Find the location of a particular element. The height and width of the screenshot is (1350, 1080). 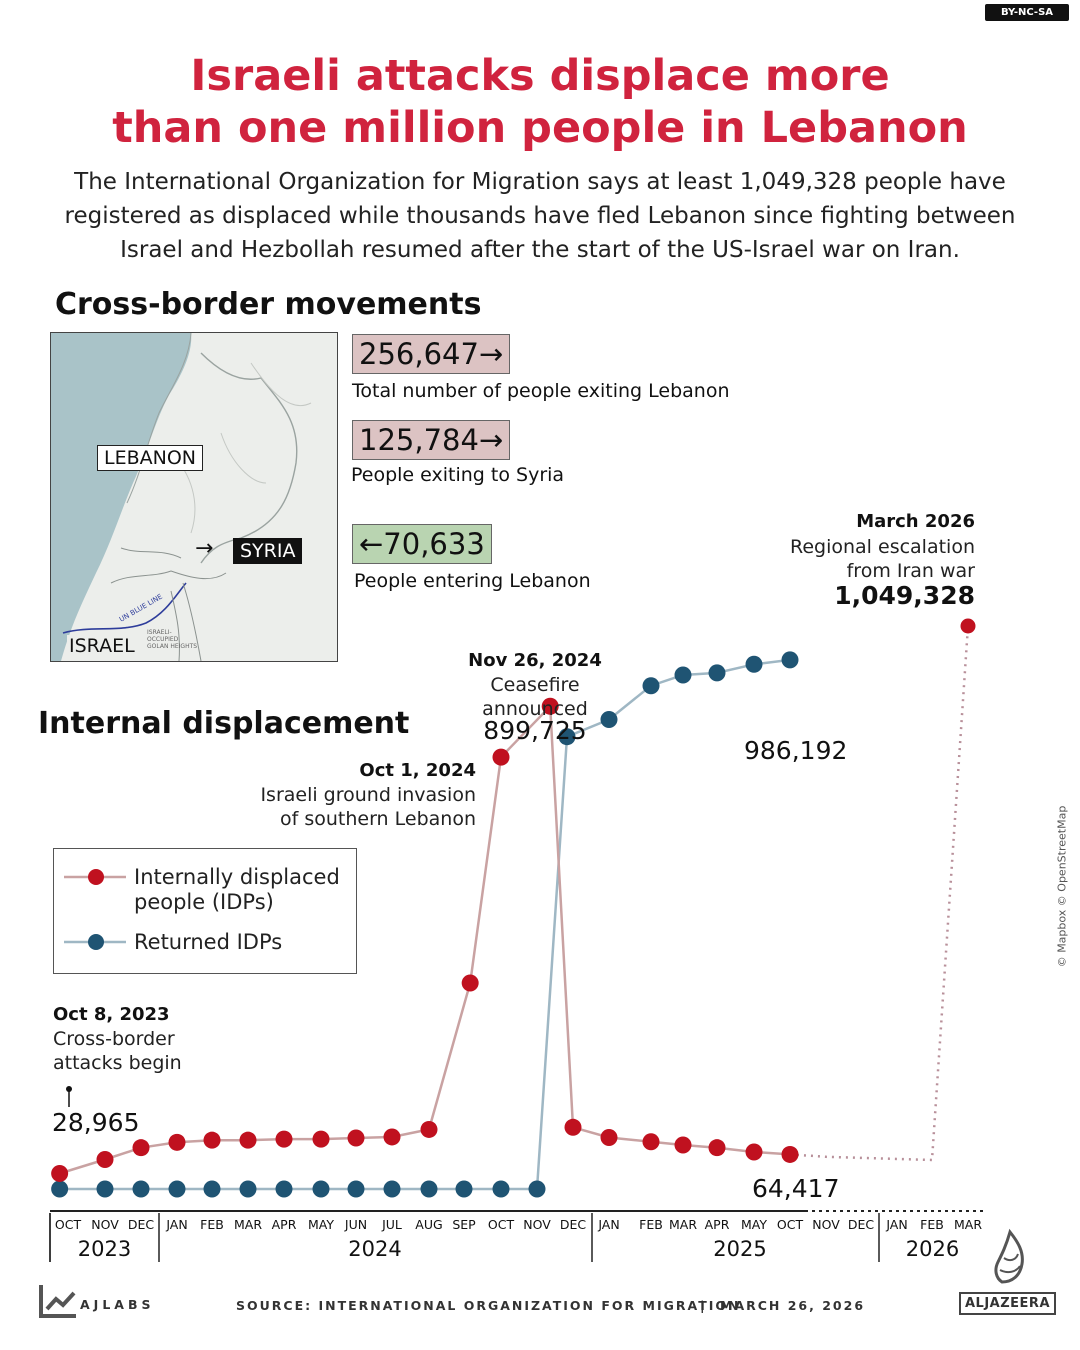

annotation-oct2023-line1: Cross-border is located at coordinates (114, 1039).